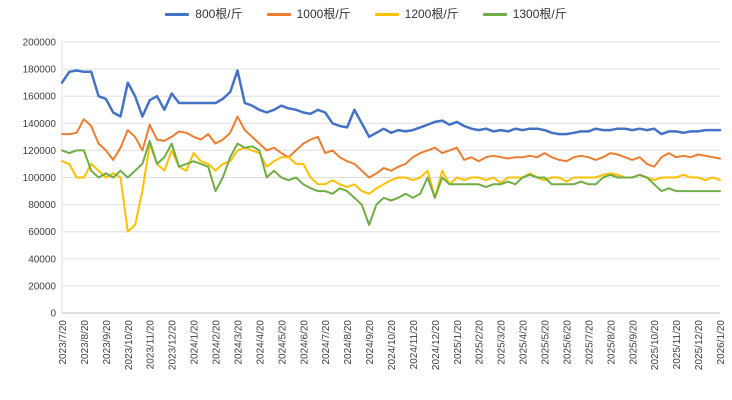  I want to click on series-line-1000根/斤, so click(391, 147).